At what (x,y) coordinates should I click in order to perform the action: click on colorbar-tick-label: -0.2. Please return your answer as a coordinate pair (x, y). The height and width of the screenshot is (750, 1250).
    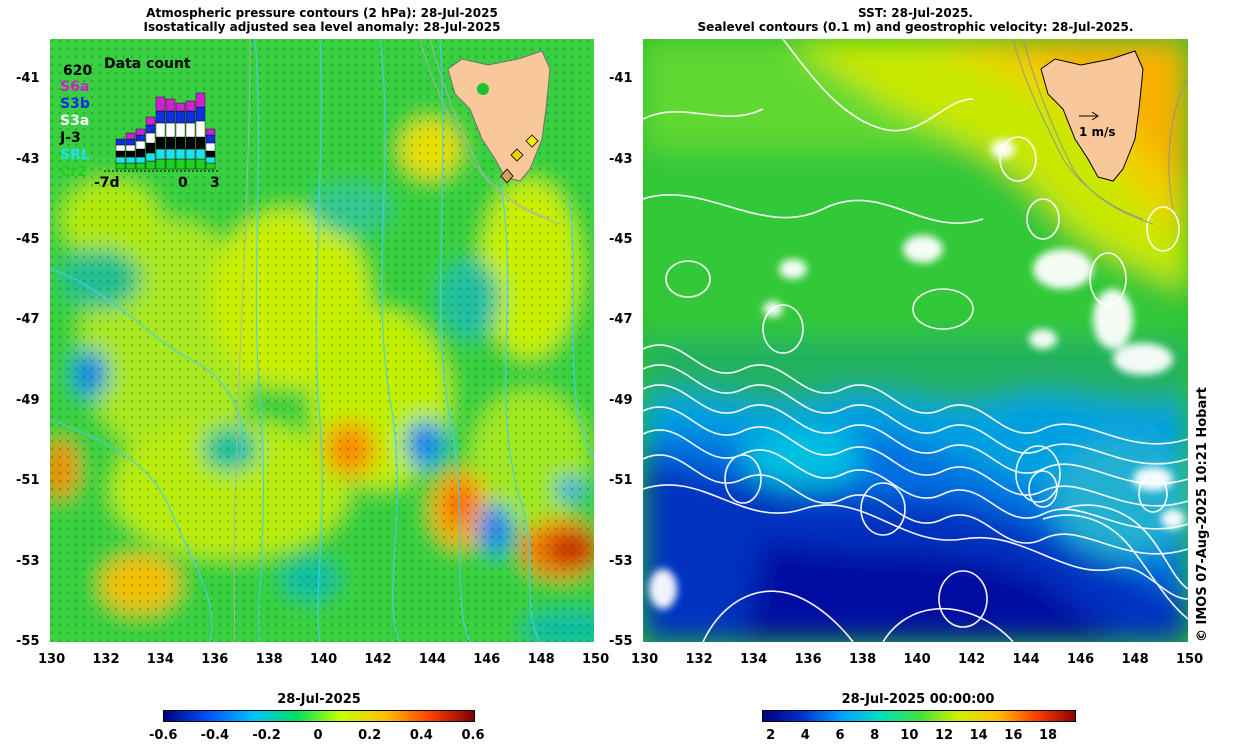
    Looking at the image, I should click on (266, 735).